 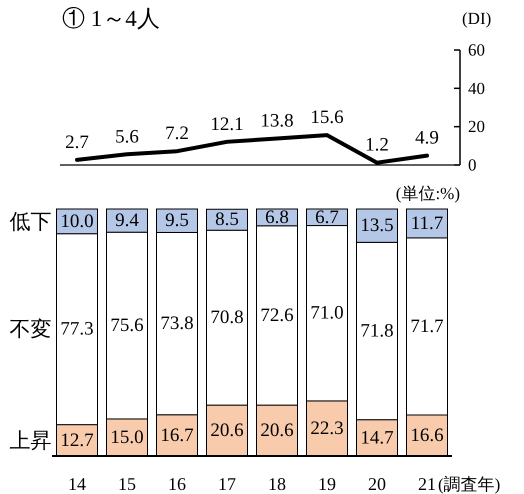 I want to click on y-tick-label: 20, so click(x=476, y=126).